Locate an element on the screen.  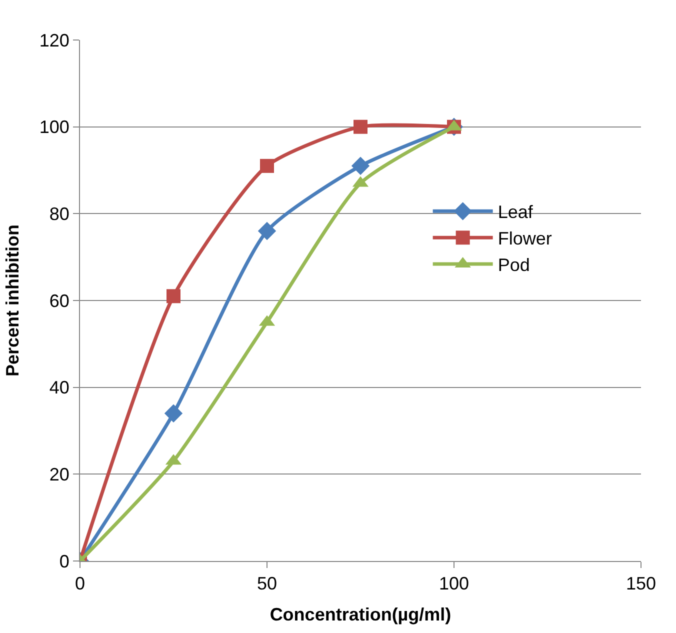
y-tick-label: 20 is located at coordinates (59, 474).